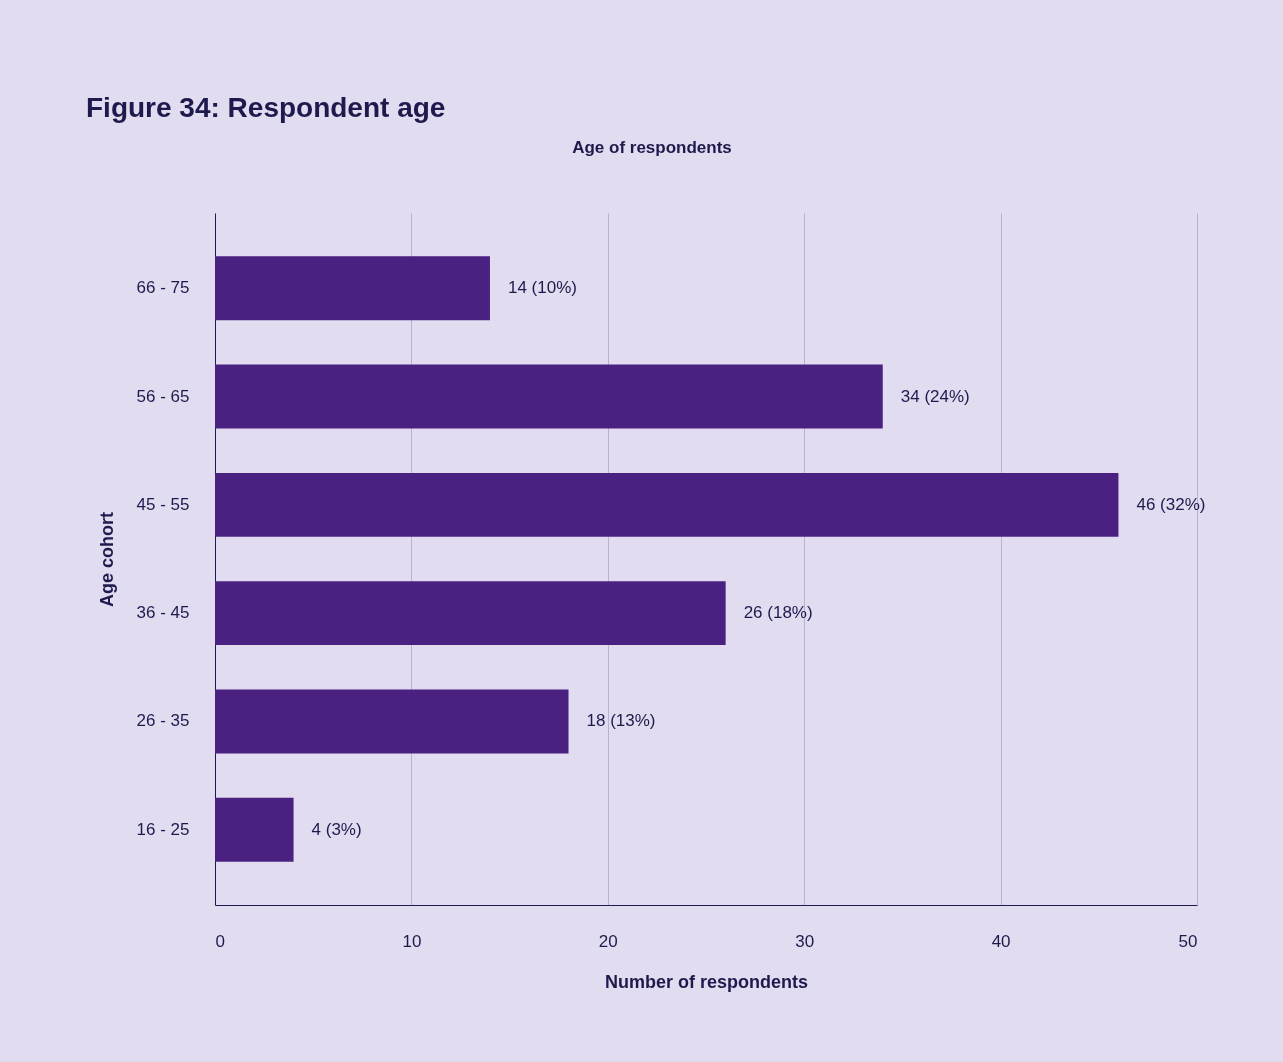 The image size is (1283, 1062). What do you see at coordinates (163, 721) in the screenshot?
I see `y-tick-label: 26 - 35` at bounding box center [163, 721].